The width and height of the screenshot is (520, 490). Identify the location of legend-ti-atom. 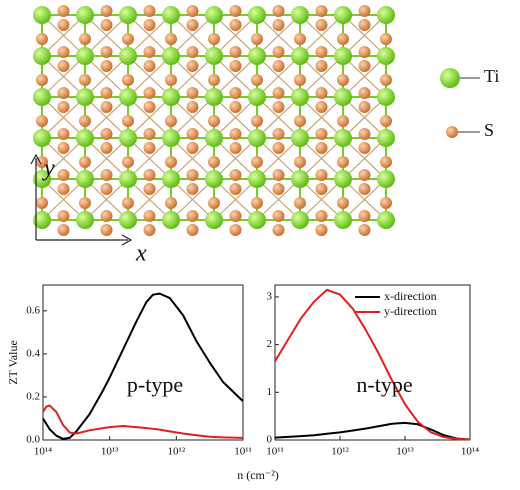
(450, 78).